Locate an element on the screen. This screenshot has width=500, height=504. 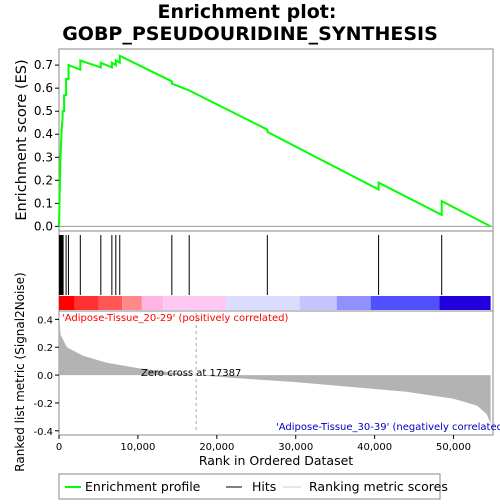
correlation-color-bar is located at coordinates (275, 303).